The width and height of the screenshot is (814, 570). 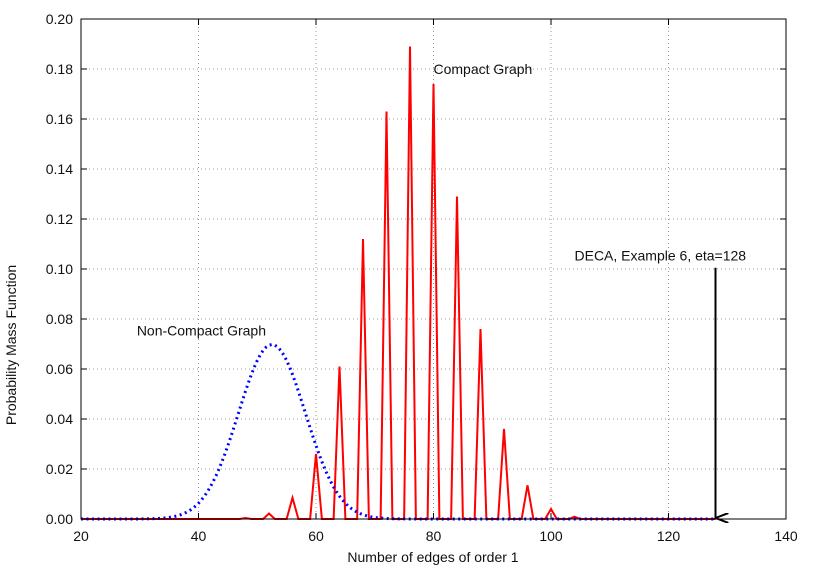 What do you see at coordinates (59, 69) in the screenshot?
I see `y-tick-label: 0.18` at bounding box center [59, 69].